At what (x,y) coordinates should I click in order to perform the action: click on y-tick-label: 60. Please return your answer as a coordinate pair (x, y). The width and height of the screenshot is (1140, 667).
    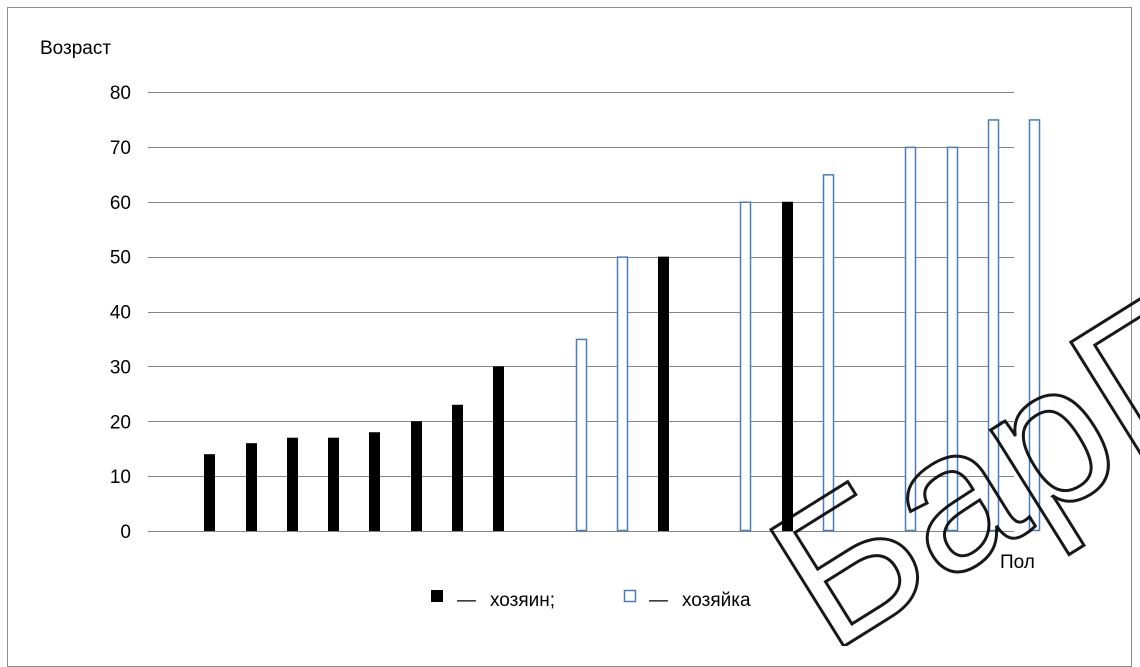
    Looking at the image, I should click on (120, 203).